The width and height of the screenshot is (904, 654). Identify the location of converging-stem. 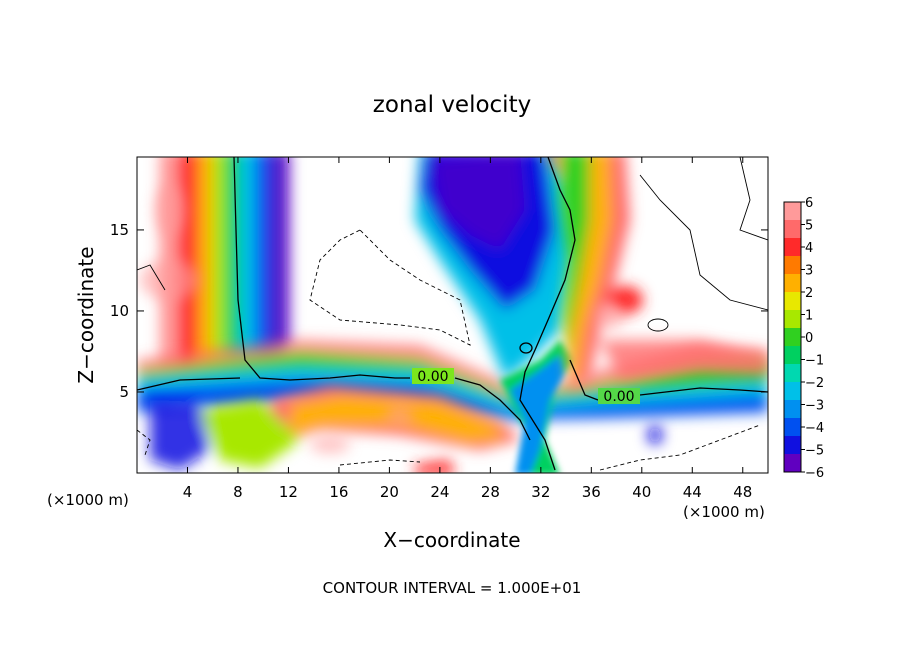
(537, 406).